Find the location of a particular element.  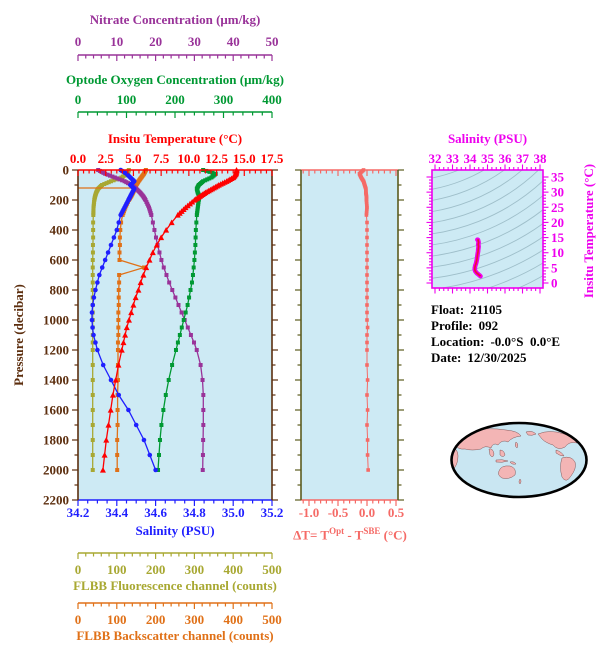

svg-text: 800 is located at coordinates (60, 290).